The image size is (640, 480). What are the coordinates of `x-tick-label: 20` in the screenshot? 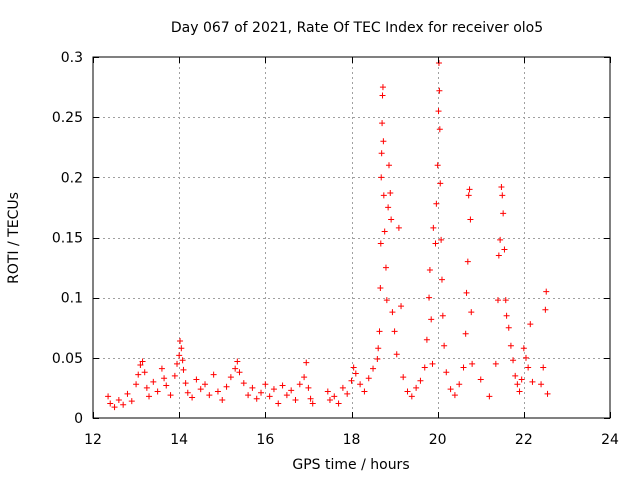 It's located at (438, 440).